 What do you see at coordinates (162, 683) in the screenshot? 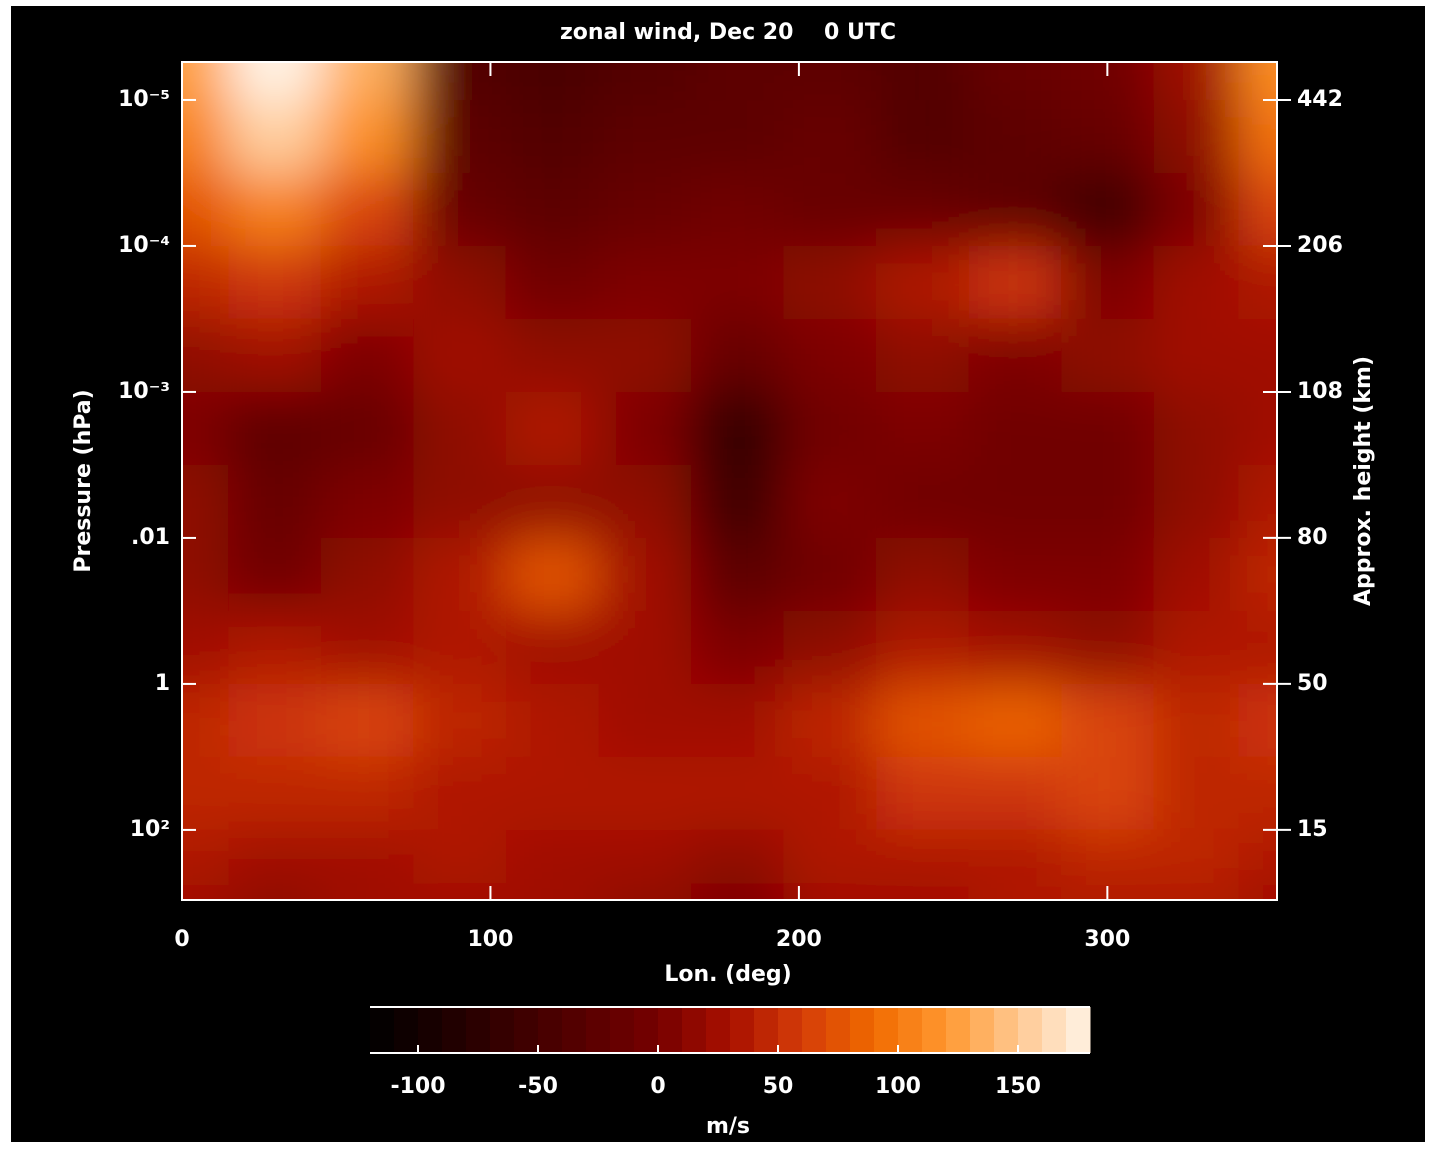
I see `y-tick-label: 1` at bounding box center [162, 683].